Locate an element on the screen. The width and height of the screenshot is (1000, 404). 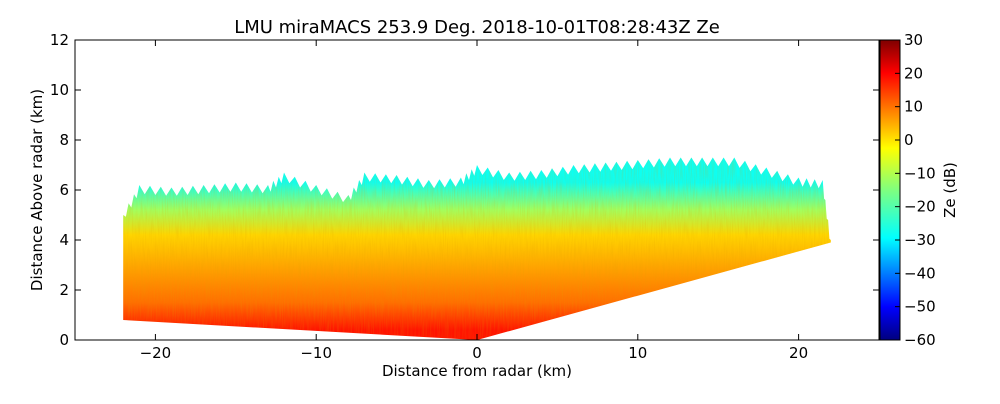
colorbar-tick-label: 10 is located at coordinates (913, 107).